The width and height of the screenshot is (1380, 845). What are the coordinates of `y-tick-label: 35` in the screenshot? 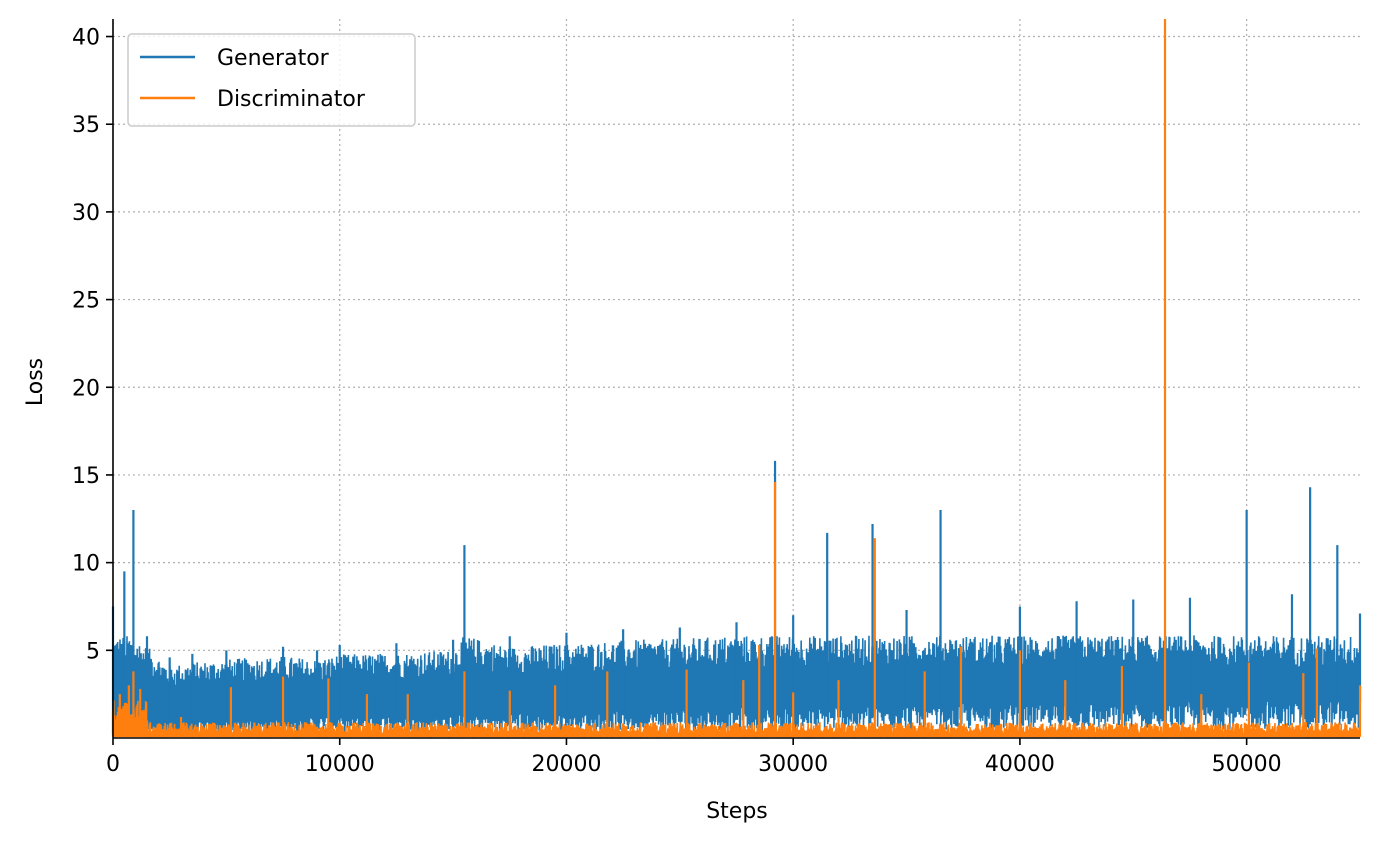 It's located at (86, 125).